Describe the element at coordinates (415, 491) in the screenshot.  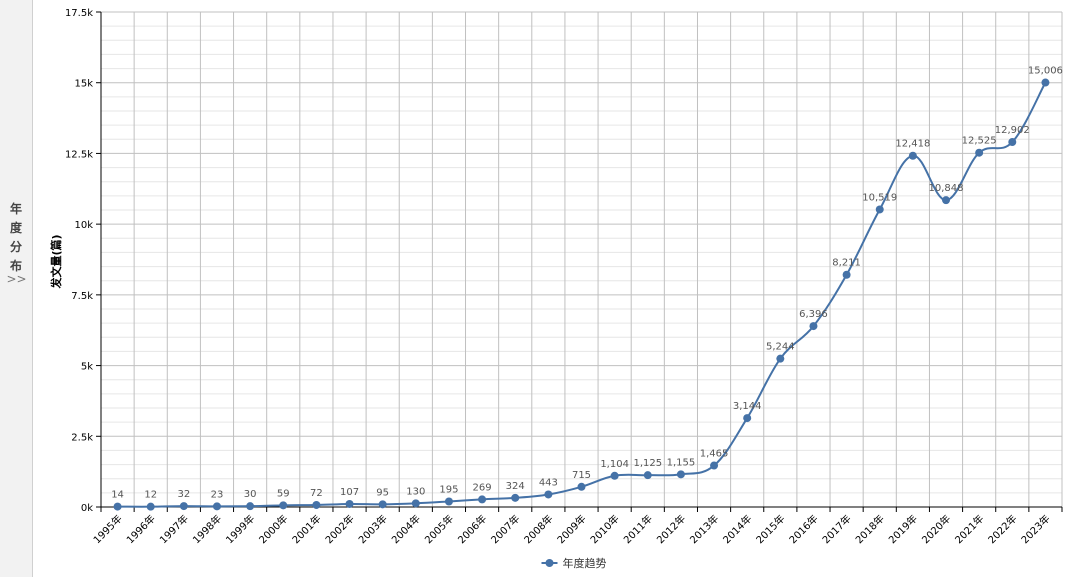
I see `data-label: 130` at that location.